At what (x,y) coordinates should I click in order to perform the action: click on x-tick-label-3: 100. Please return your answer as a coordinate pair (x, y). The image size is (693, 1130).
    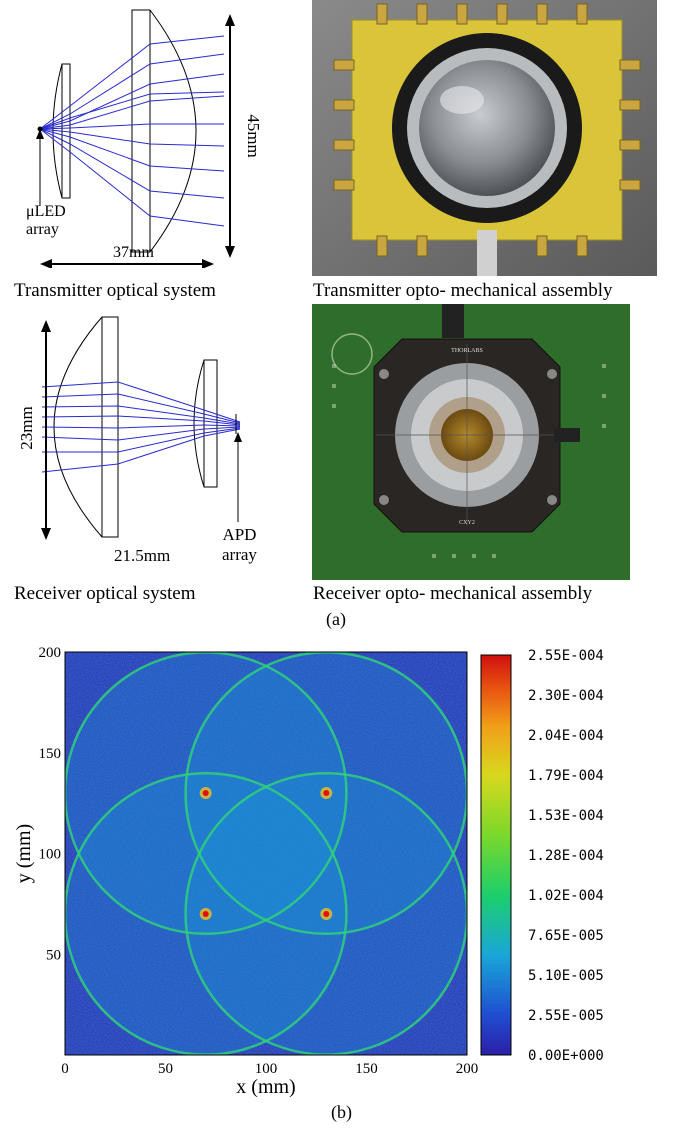
    Looking at the image, I should click on (266, 1069).